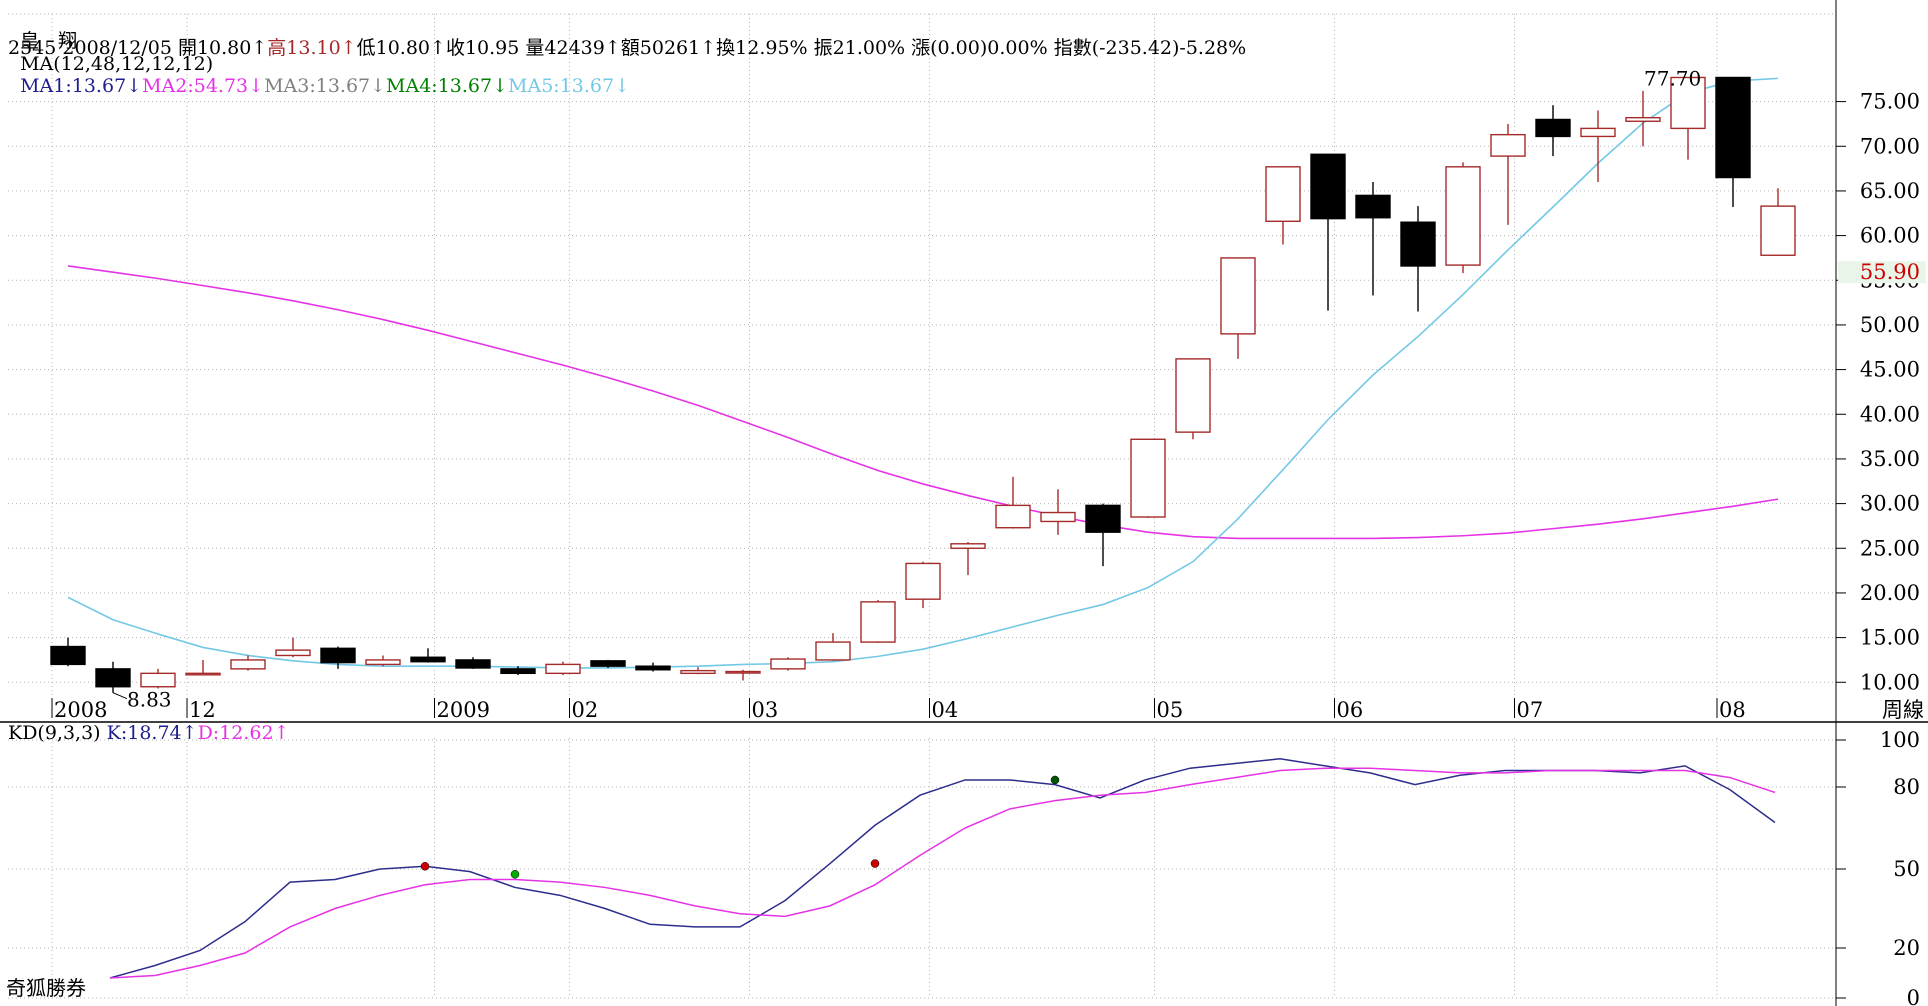  Describe the element at coordinates (1906, 869) in the screenshot. I see `kd-tick-label: 50` at that location.